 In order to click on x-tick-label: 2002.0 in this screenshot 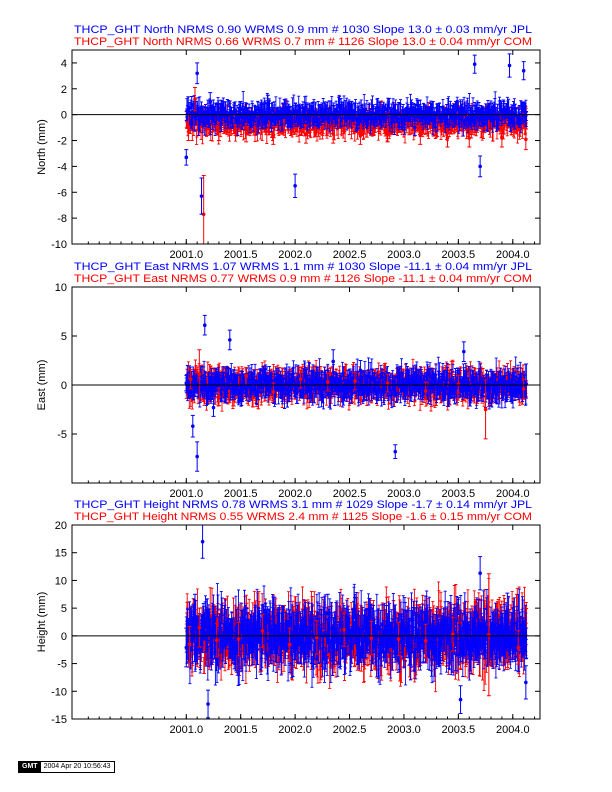, I will do `click(295, 255)`.